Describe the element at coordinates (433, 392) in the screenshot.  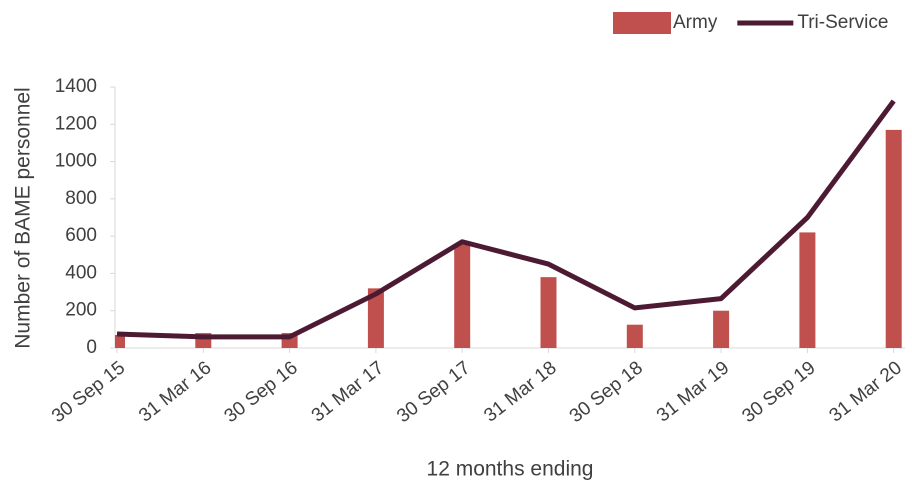
I see `x-tick-label: 30 Sep 17` at that location.